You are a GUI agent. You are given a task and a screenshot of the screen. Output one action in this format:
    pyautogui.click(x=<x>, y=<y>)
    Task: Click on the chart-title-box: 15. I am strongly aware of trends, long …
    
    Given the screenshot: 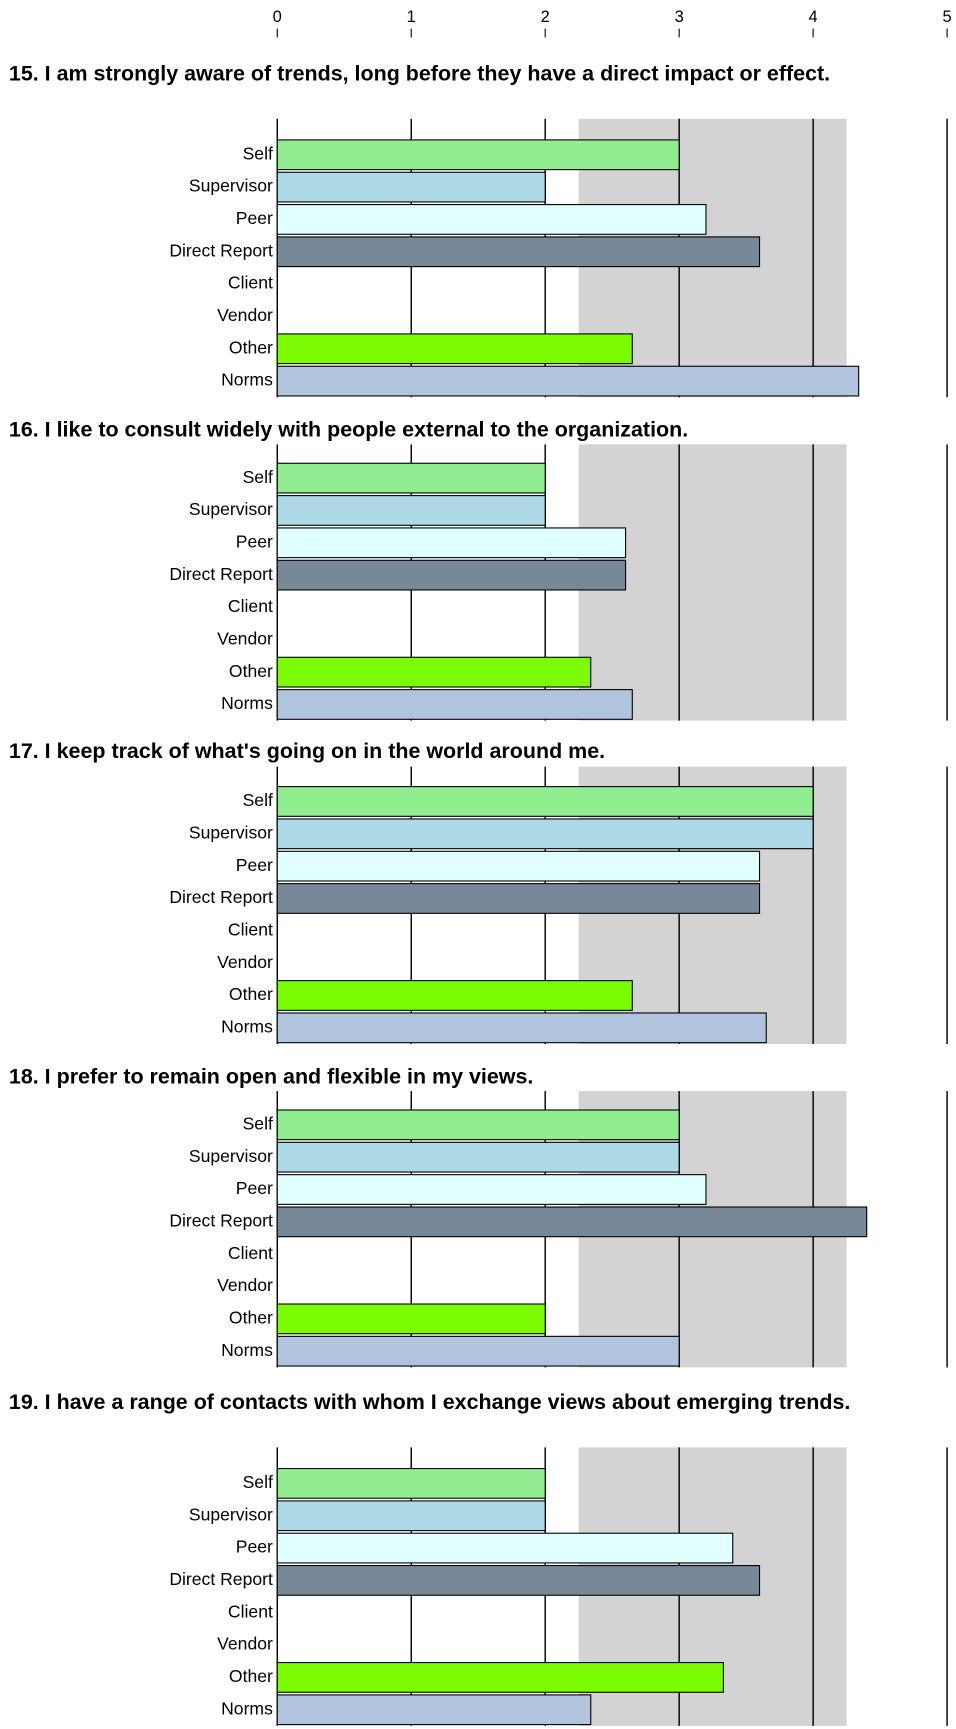 What is the action you would take?
    pyautogui.click(x=419, y=73)
    